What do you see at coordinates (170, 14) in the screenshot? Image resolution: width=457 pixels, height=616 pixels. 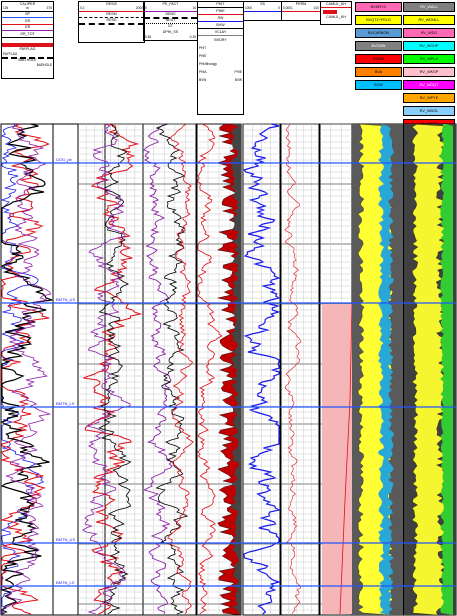 I see `dens-title: DENS` at bounding box center [170, 14].